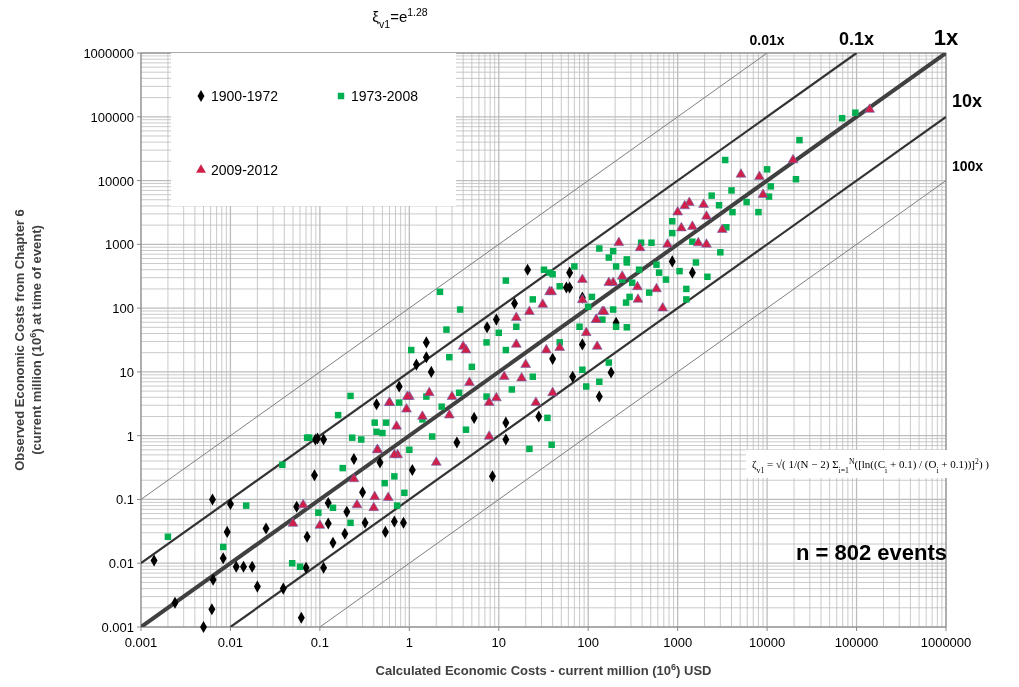  What do you see at coordinates (543, 670) in the screenshot?
I see `x-axis-title: Calculated Economic Costs - current million (10$^{6}$) USD` at bounding box center [543, 670].